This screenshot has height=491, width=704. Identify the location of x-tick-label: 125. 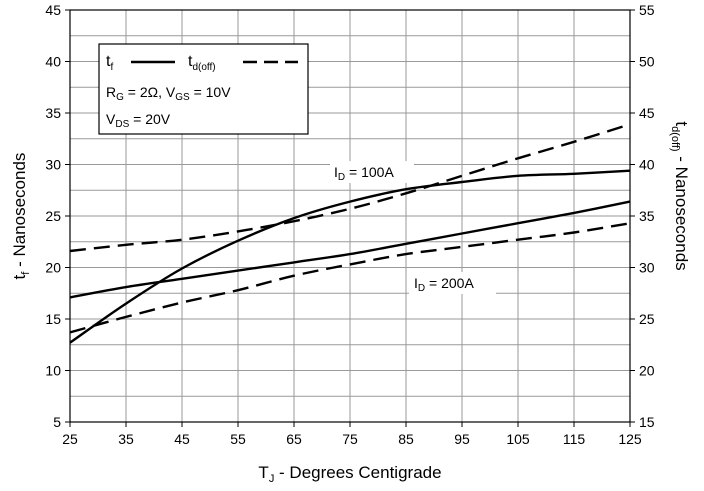
(630, 439).